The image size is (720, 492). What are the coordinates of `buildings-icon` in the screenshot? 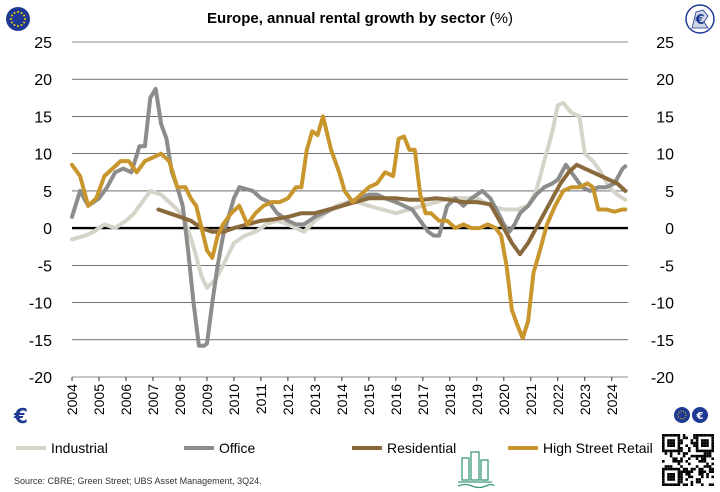 It's located at (476, 470).